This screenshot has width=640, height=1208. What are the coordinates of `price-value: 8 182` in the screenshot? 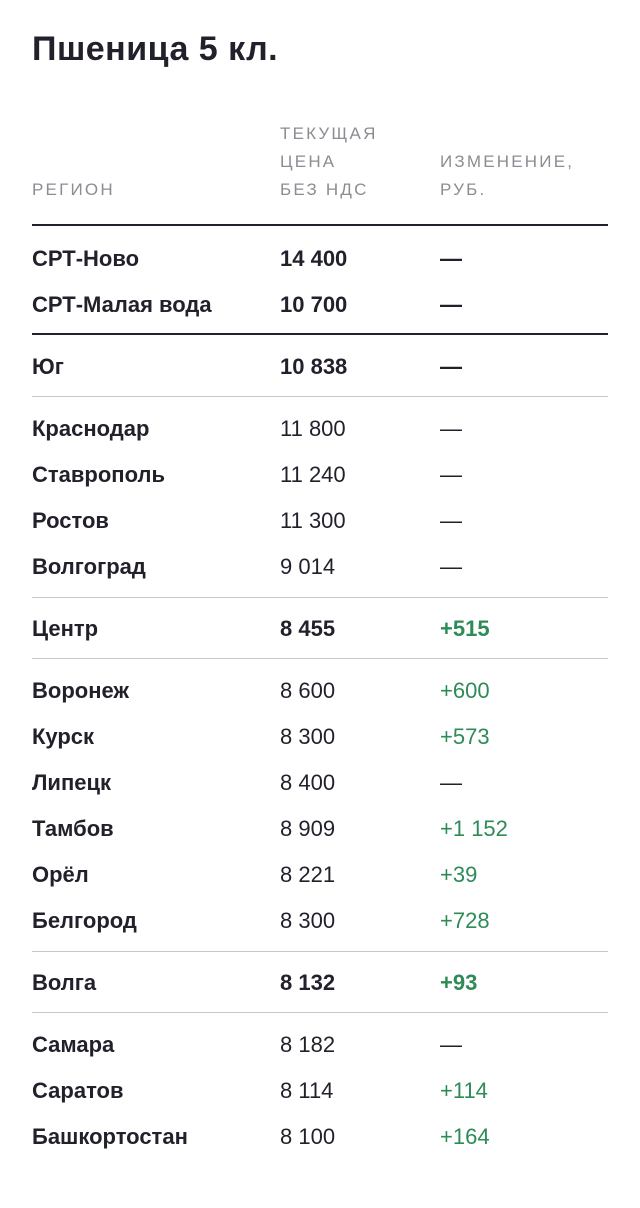 It's located at (308, 1044).